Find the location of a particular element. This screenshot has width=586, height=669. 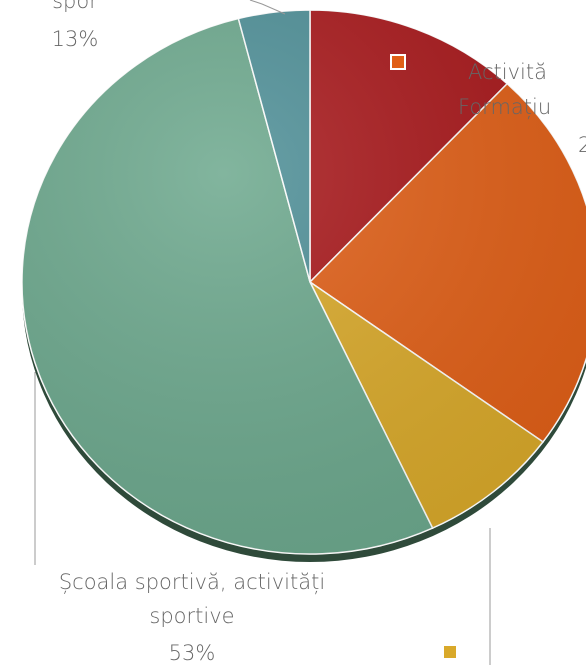

data-label: spor is located at coordinates (75, 6).